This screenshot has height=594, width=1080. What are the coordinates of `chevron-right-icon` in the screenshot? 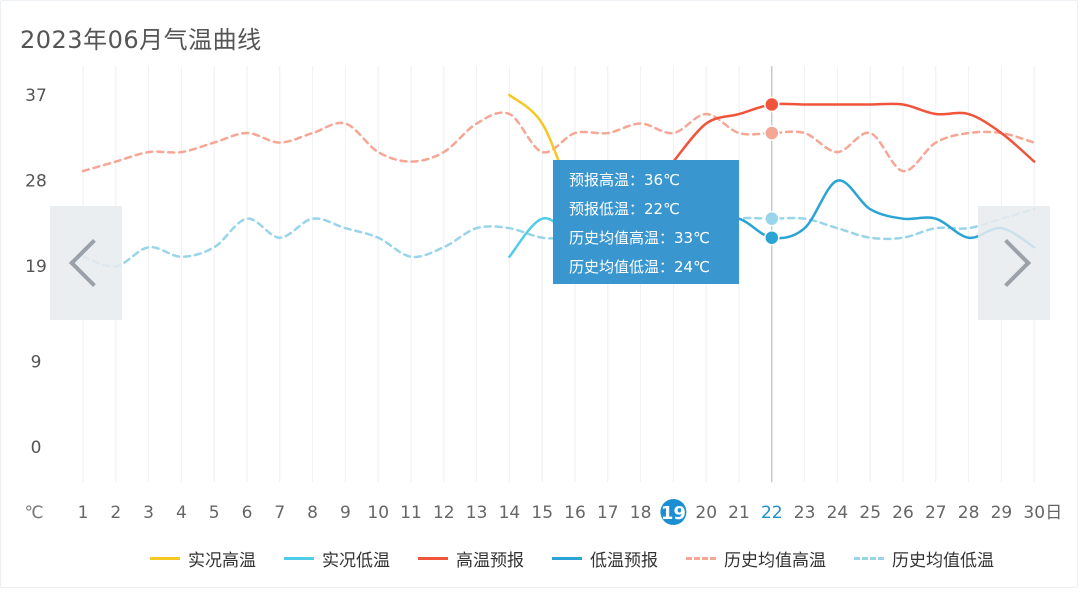 It's located at (1007, 263).